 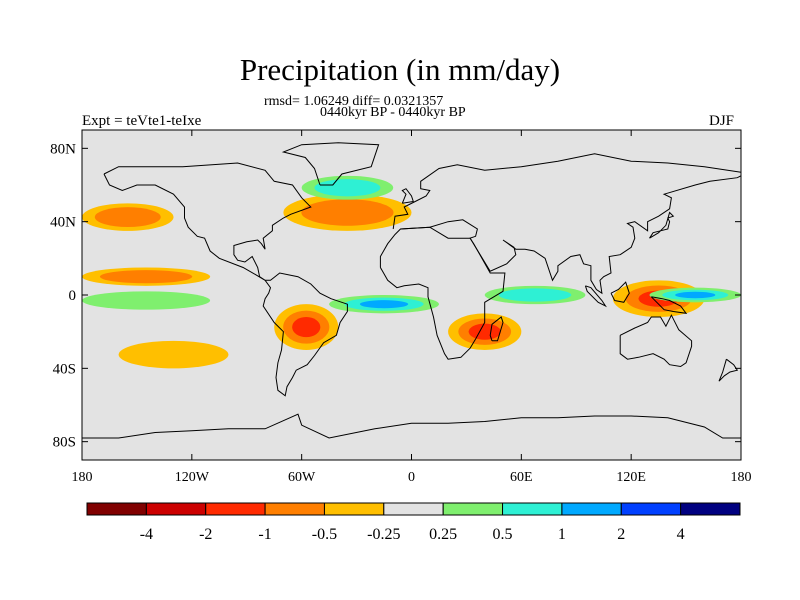 I want to click on colorbar-label: 0.25, so click(x=443, y=534).